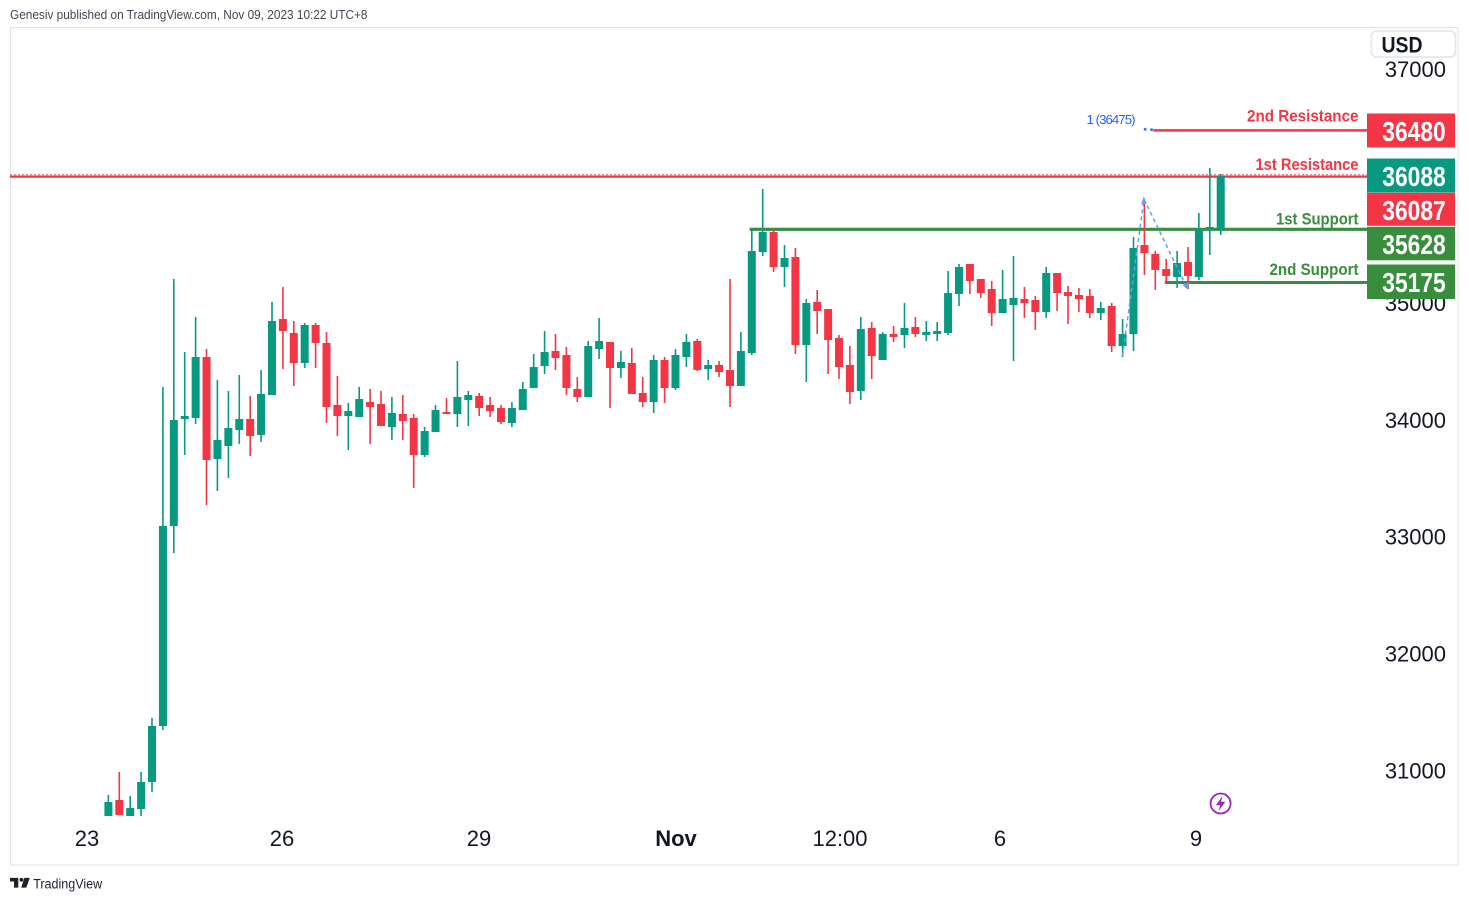 The image size is (1469, 901). Describe the element at coordinates (1000, 838) in the screenshot. I see `svg-text: 6` at that location.